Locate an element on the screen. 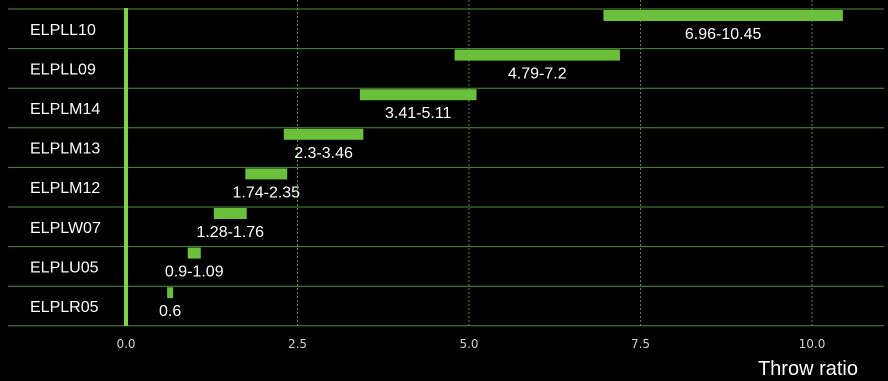 The width and height of the screenshot is (888, 381). category-label: ELPLL10 is located at coordinates (63, 30).